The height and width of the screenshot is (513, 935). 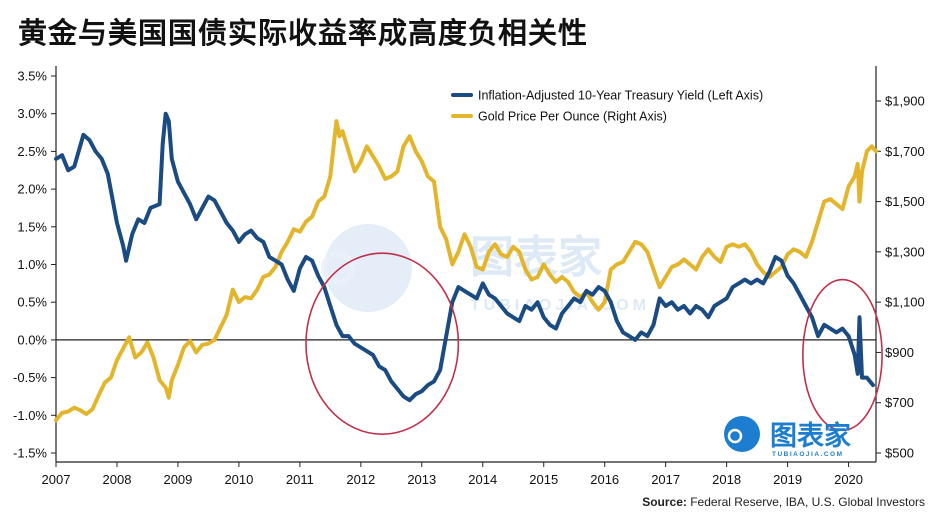 What do you see at coordinates (905, 151) in the screenshot?
I see `right-tick-label: $1,700` at bounding box center [905, 151].